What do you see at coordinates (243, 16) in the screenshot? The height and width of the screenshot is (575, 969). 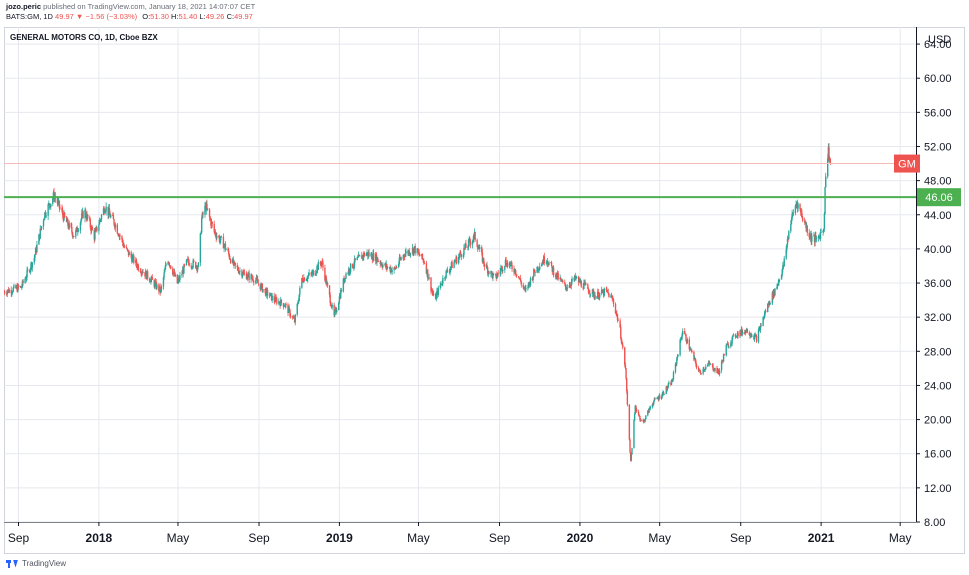 I see `close-value: 49.97` at bounding box center [243, 16].